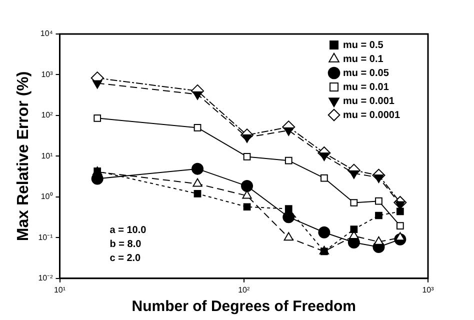 The image size is (474, 320). What do you see at coordinates (363, 45) in the screenshot?
I see `legend-label: mu = 0.5` at bounding box center [363, 45].